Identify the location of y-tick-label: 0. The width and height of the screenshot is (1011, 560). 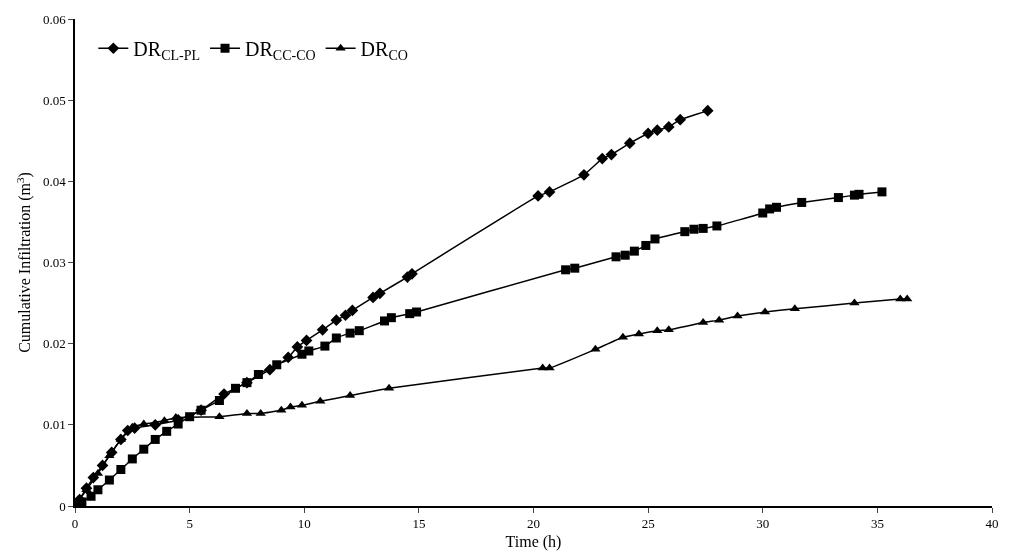
(62, 506).